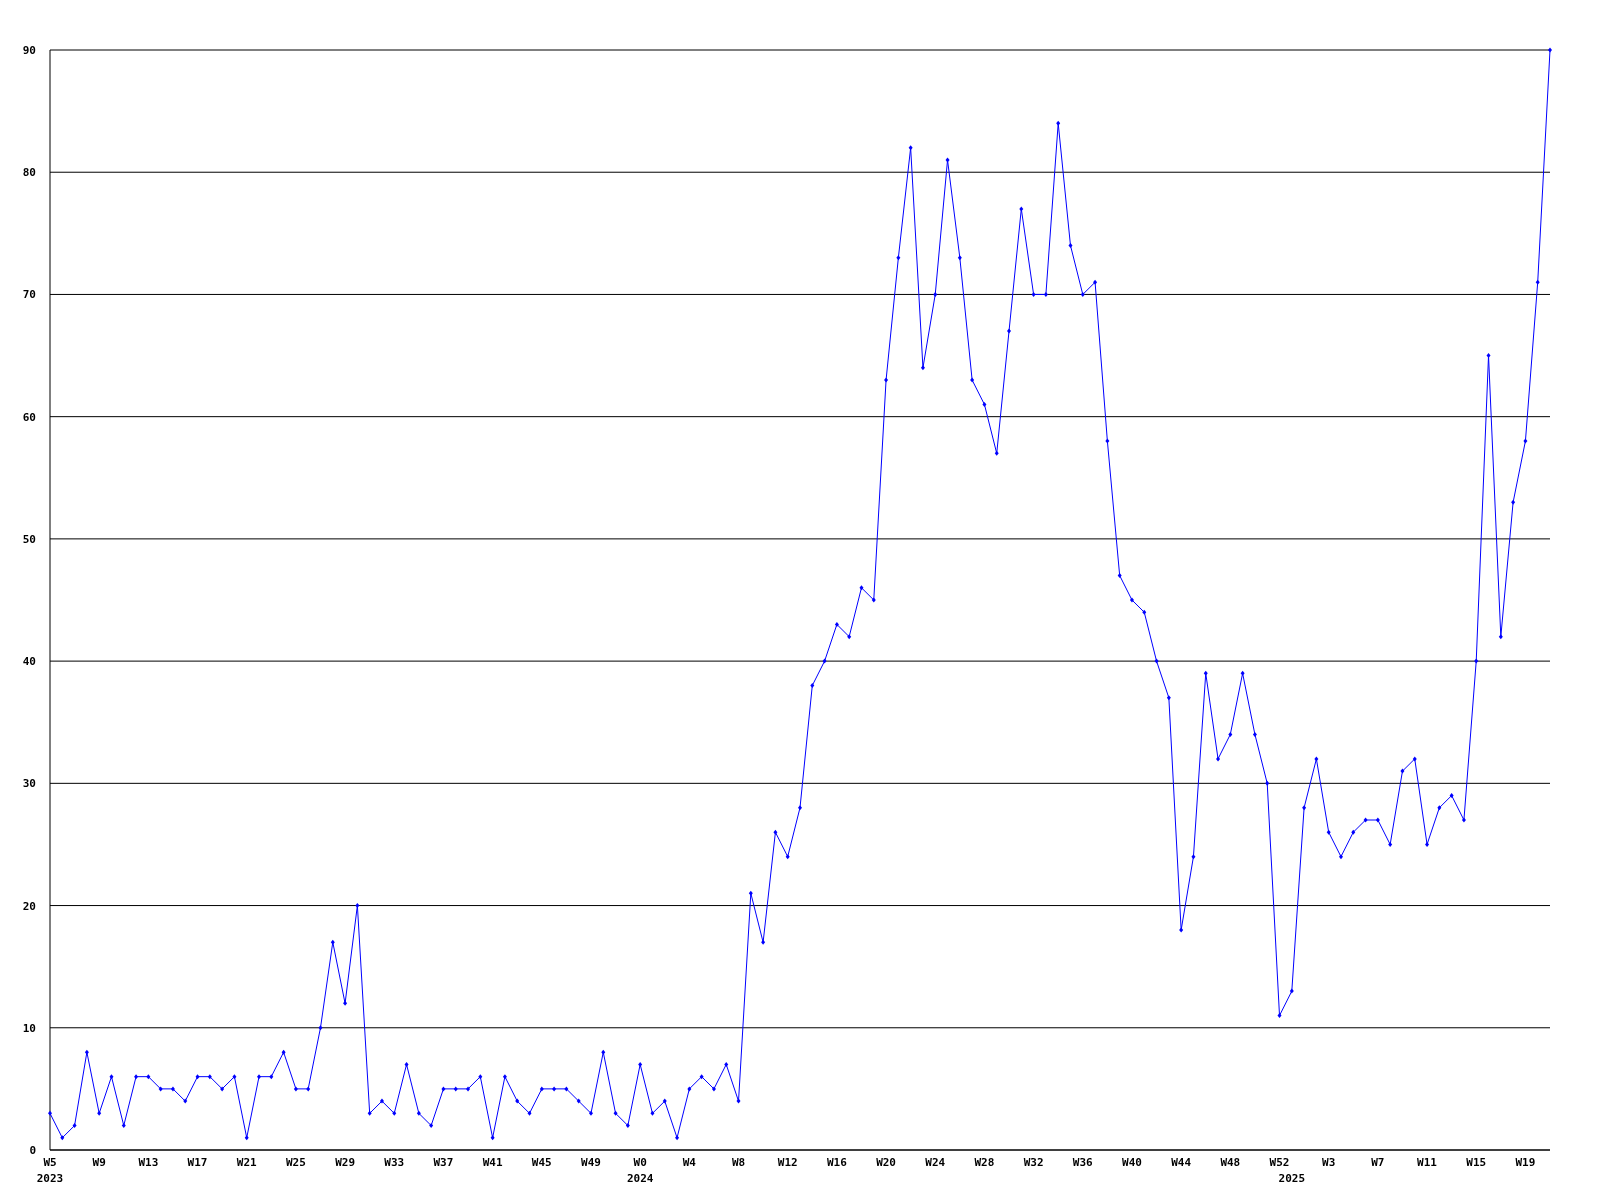 Image resolution: width=1600 pixels, height=1200 pixels. I want to click on x-tick-label: W24, so click(935, 1162).